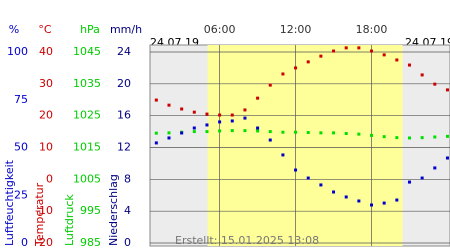  Describe the element at coordinates (113, 210) in the screenshot. I see `axis-title: Niederschlag` at that location.